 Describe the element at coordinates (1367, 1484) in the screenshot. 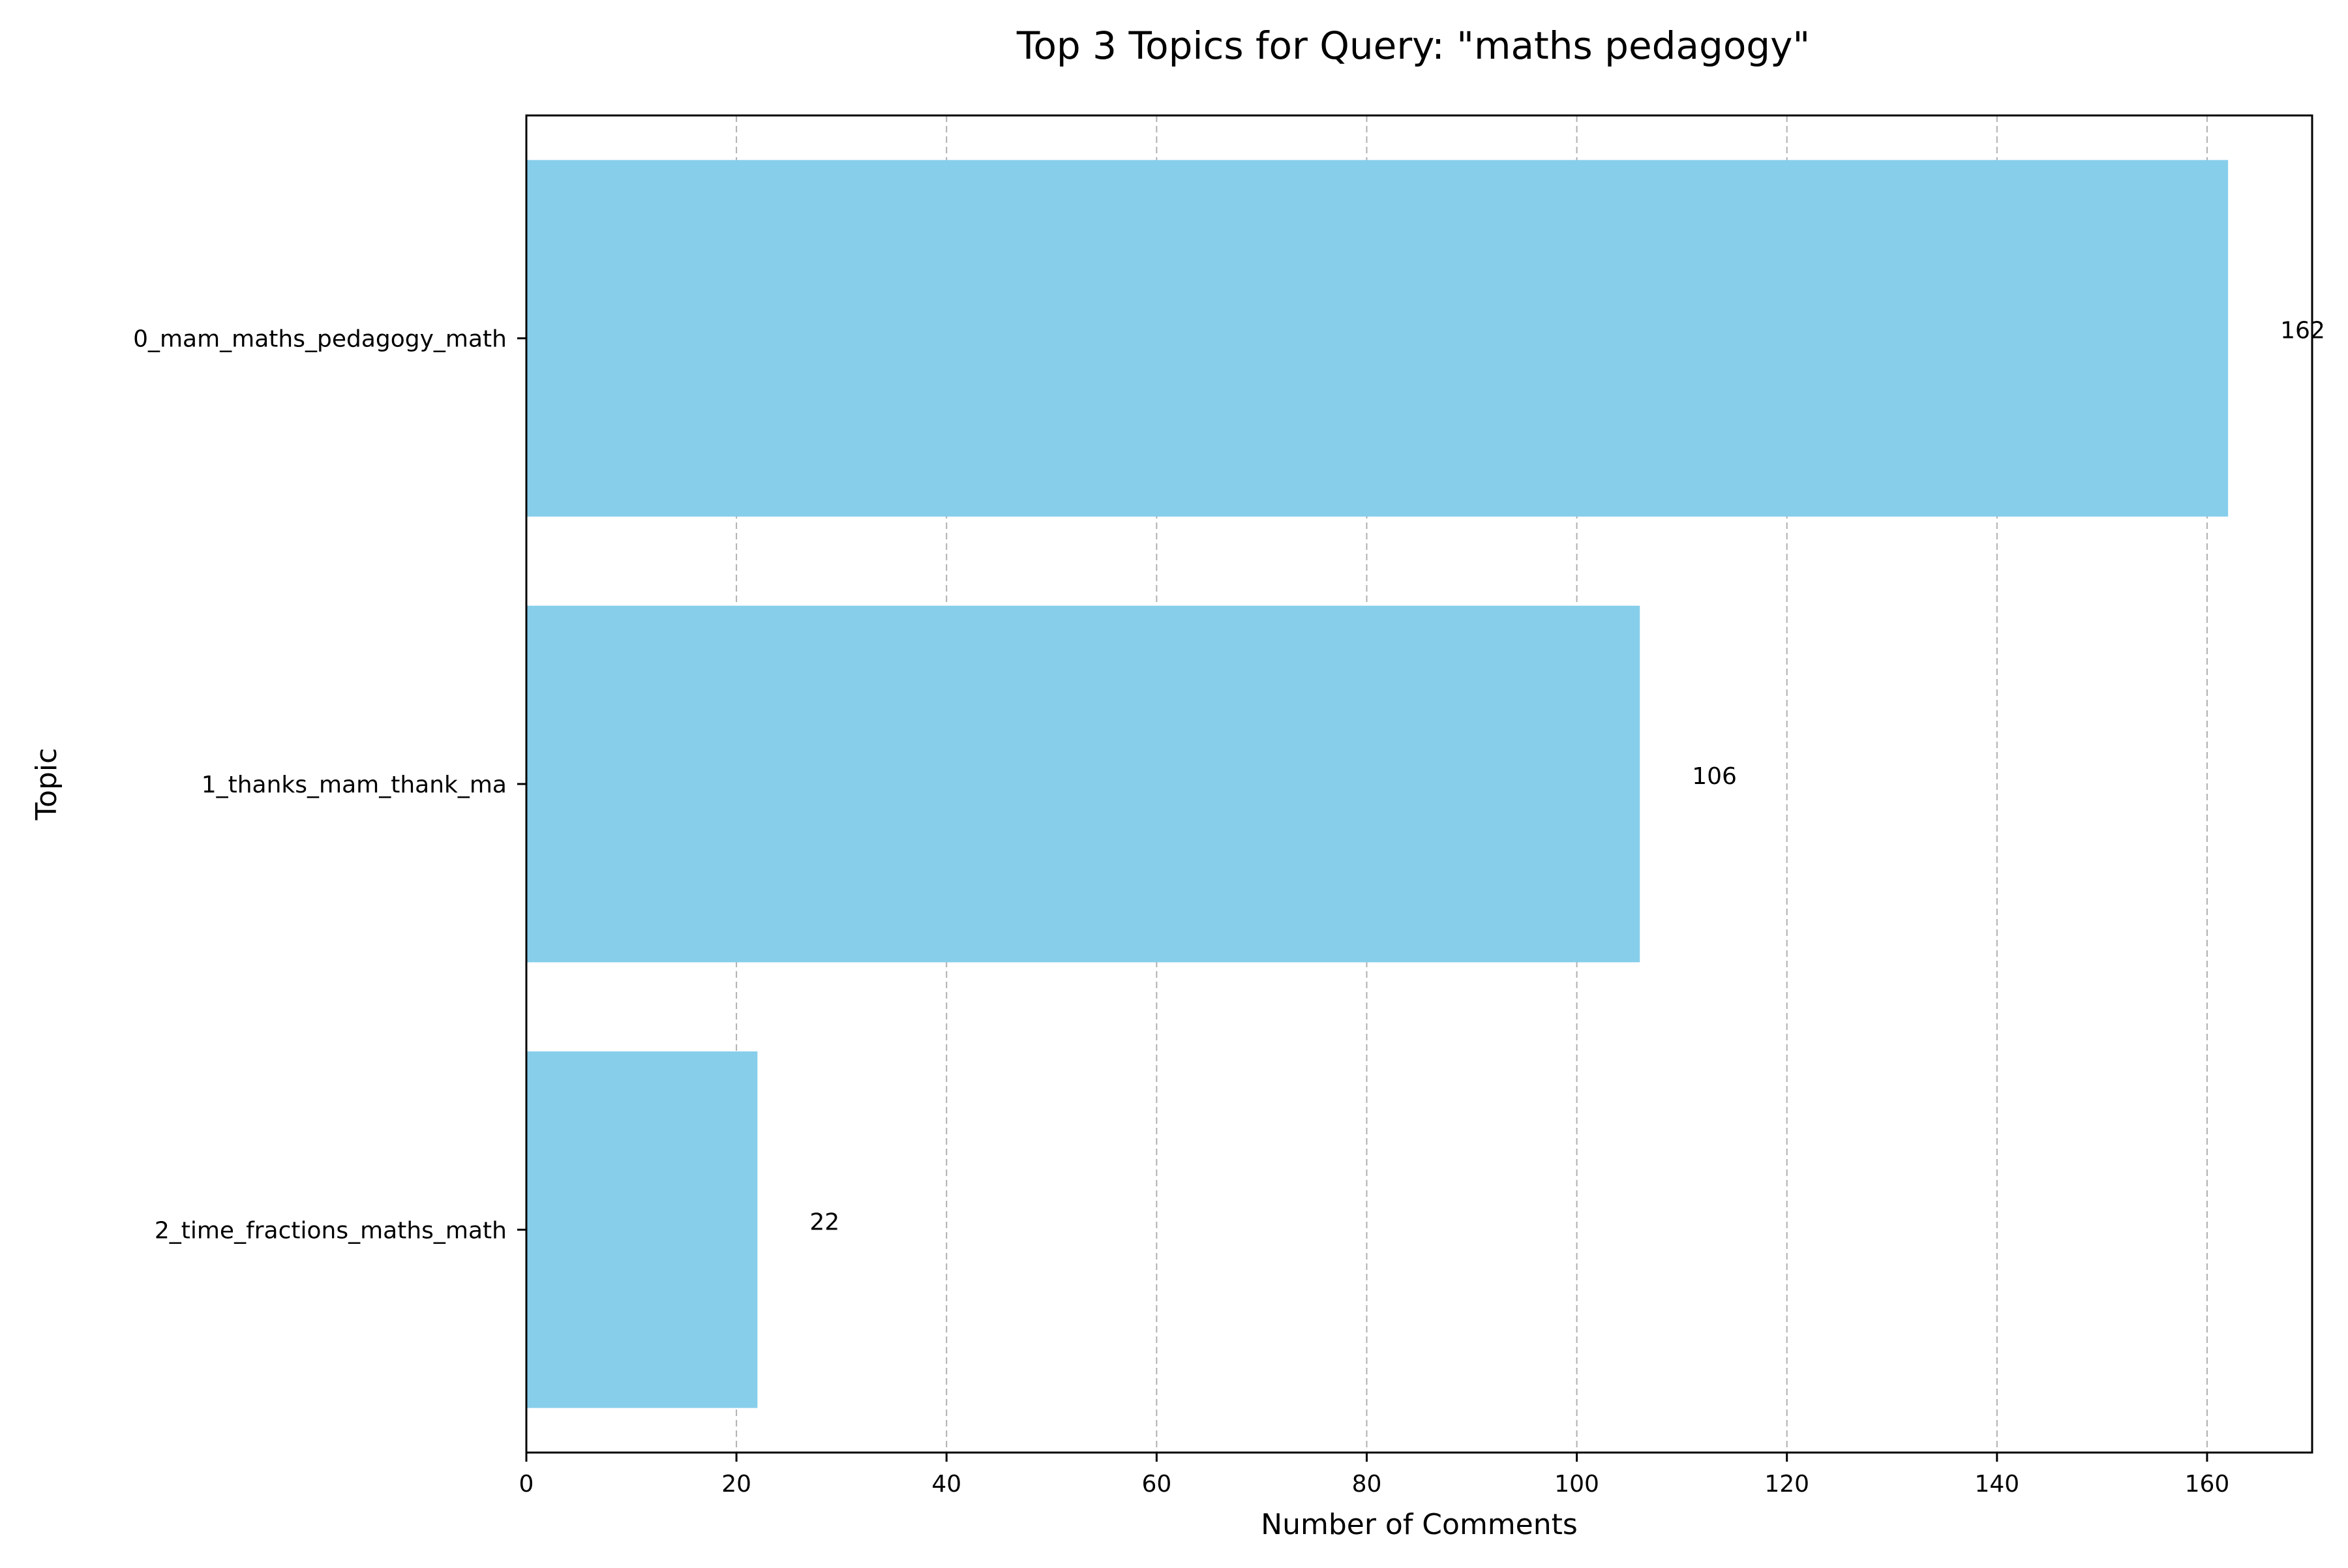

I see `x-tick-label: 80` at that location.